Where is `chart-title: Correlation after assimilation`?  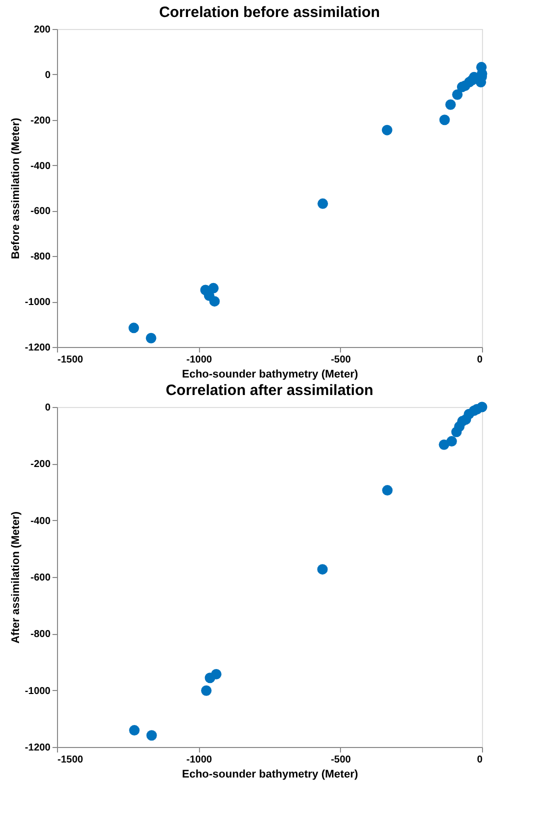
chart-title: Correlation after assimilation is located at coordinates (270, 390).